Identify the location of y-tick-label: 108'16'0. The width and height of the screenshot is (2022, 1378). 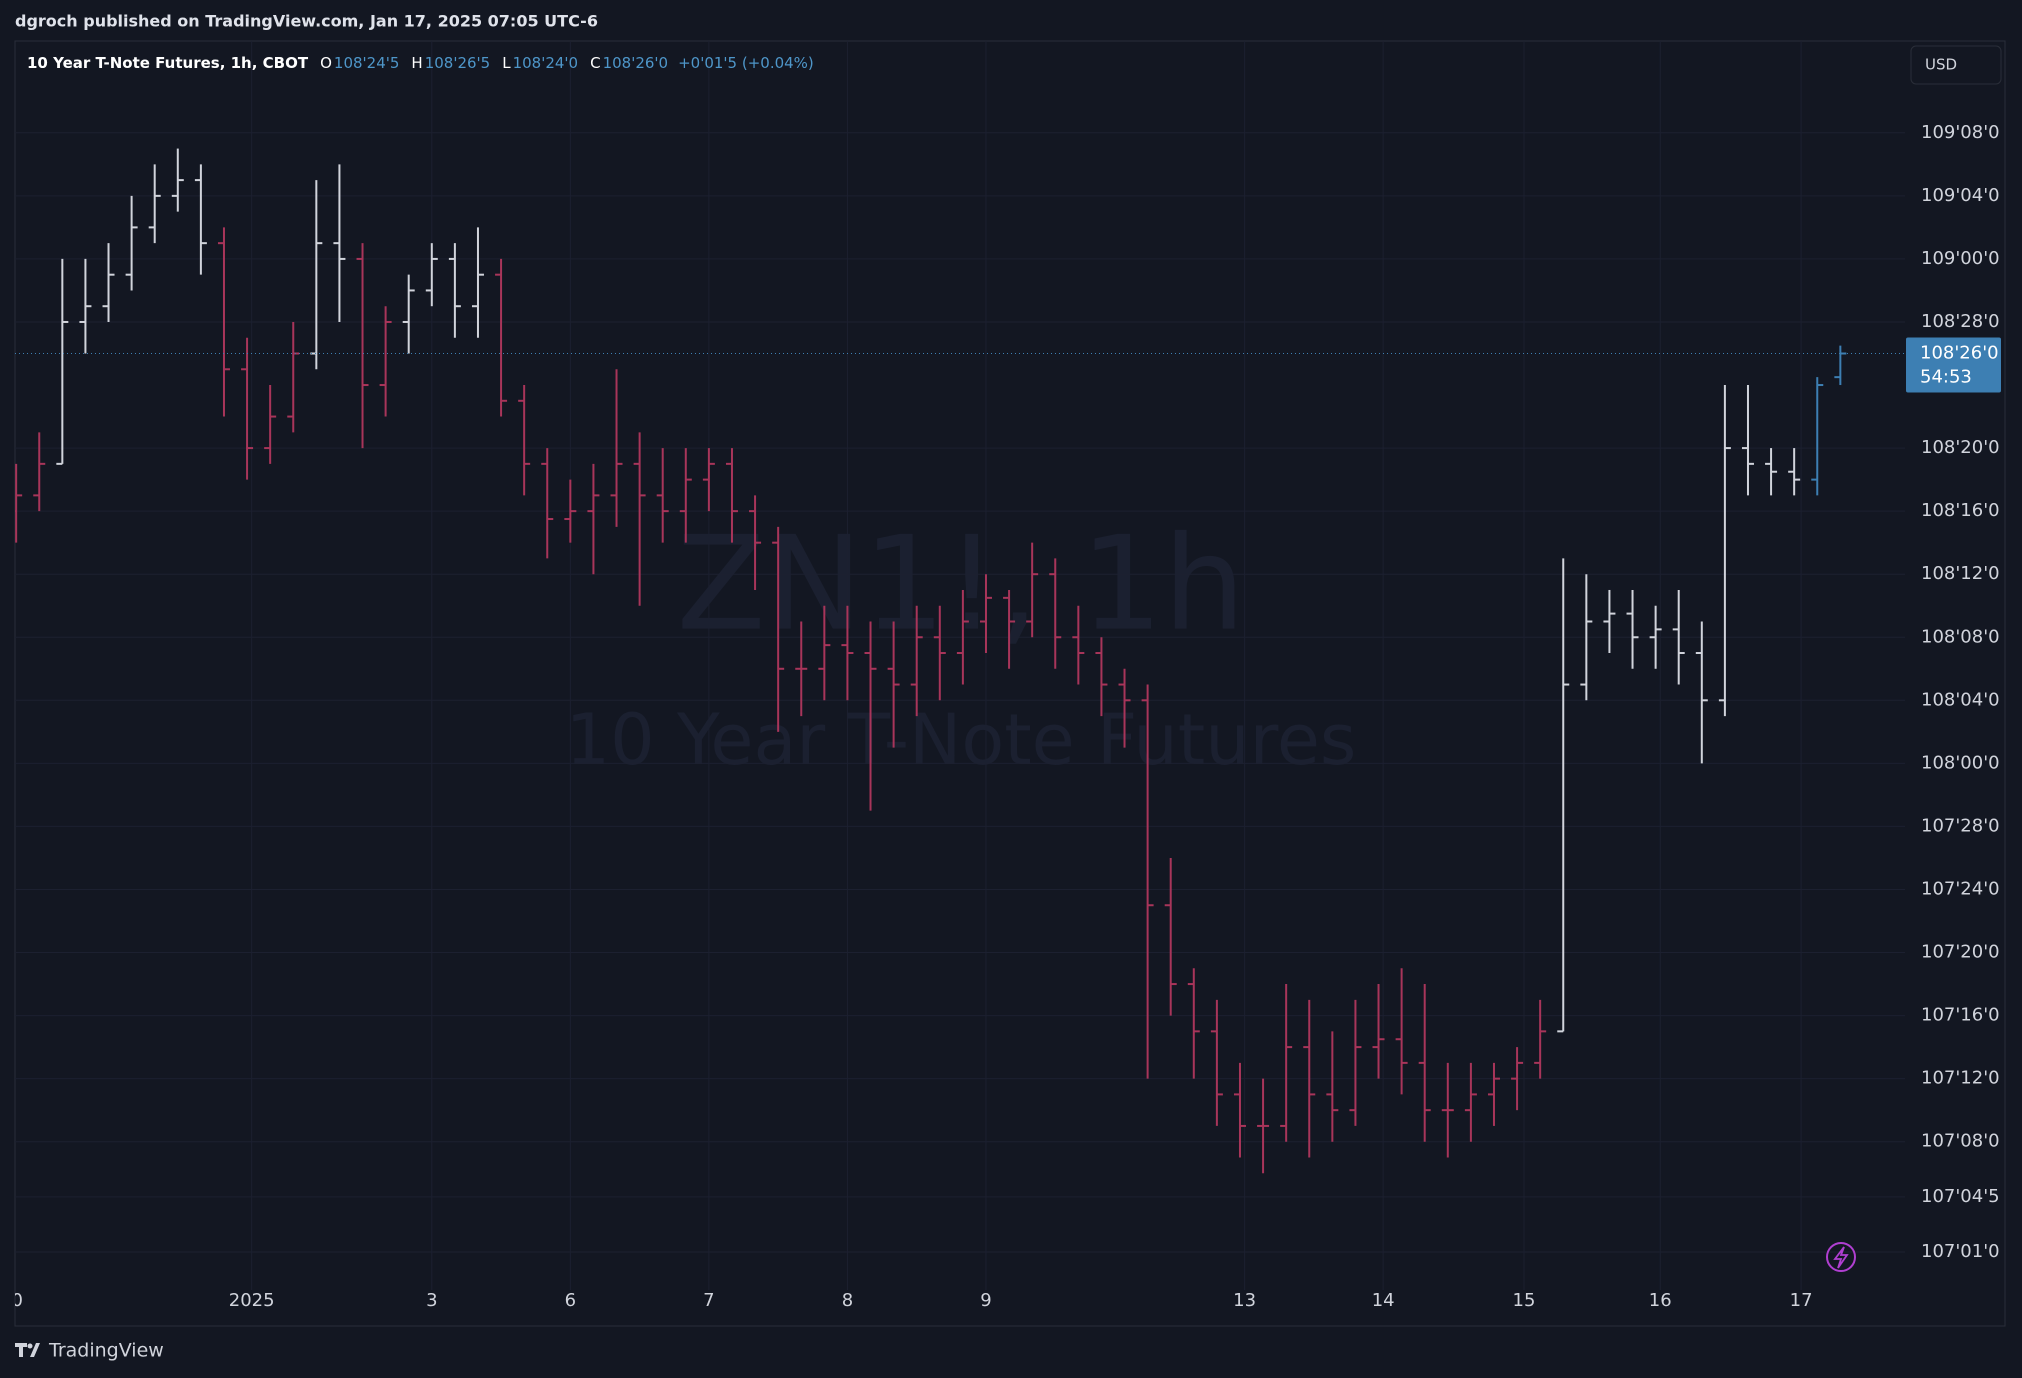
(1960, 510).